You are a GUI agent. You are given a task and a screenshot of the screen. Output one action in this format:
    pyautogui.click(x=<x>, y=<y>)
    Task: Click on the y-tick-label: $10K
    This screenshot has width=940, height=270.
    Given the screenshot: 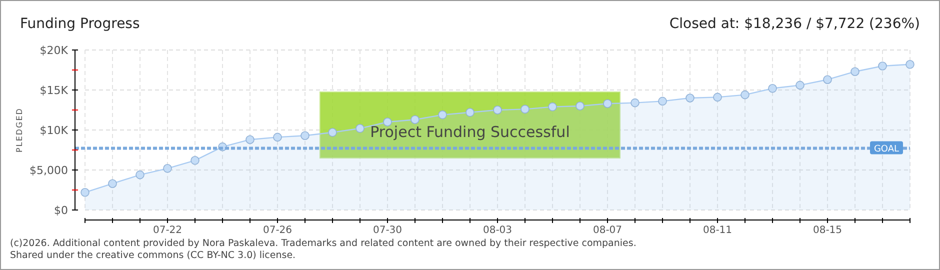 What is the action you would take?
    pyautogui.click(x=54, y=130)
    